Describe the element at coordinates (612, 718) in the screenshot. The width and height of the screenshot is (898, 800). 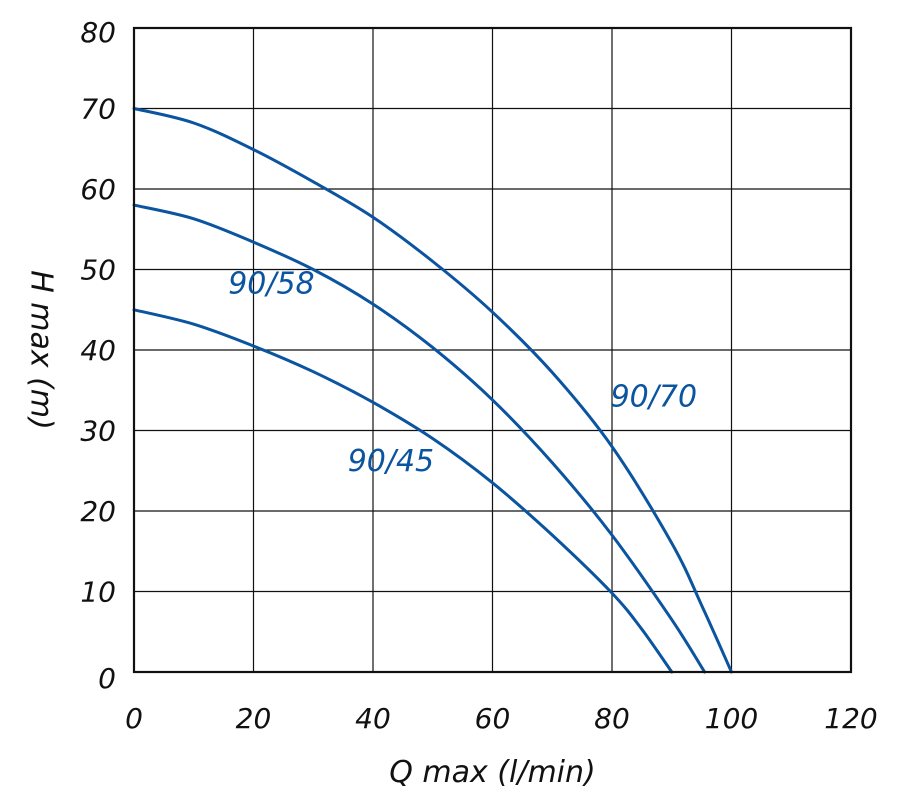
I see `x-tick-label: 80` at that location.